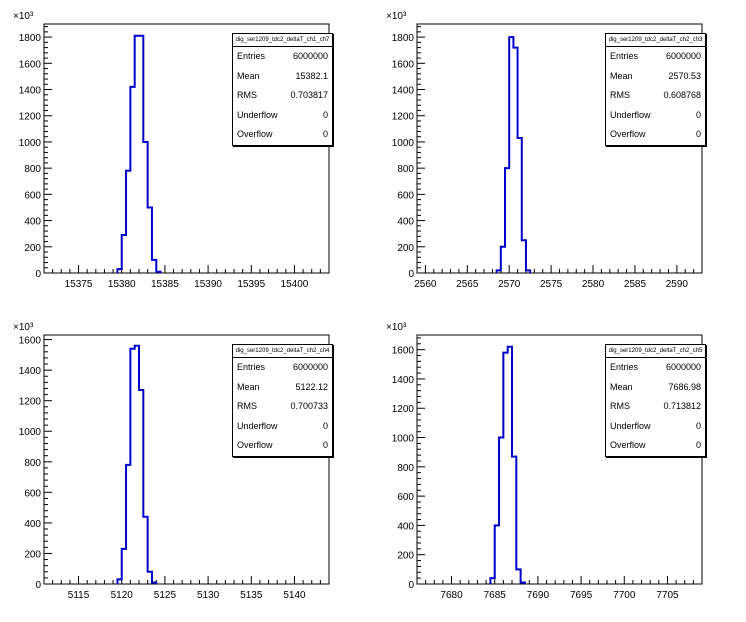 The image size is (746, 622). What do you see at coordinates (677, 284) in the screenshot?
I see `x-tick-label: 2590` at bounding box center [677, 284].